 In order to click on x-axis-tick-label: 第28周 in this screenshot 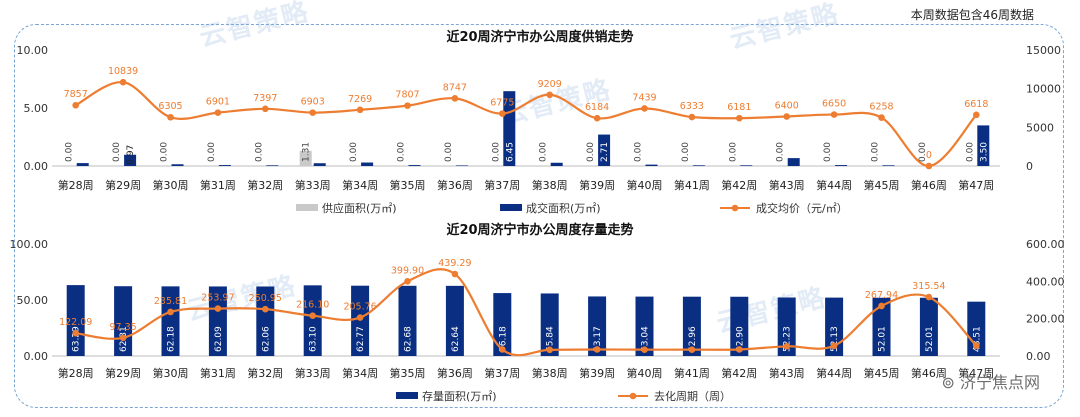, I will do `click(76, 185)`.